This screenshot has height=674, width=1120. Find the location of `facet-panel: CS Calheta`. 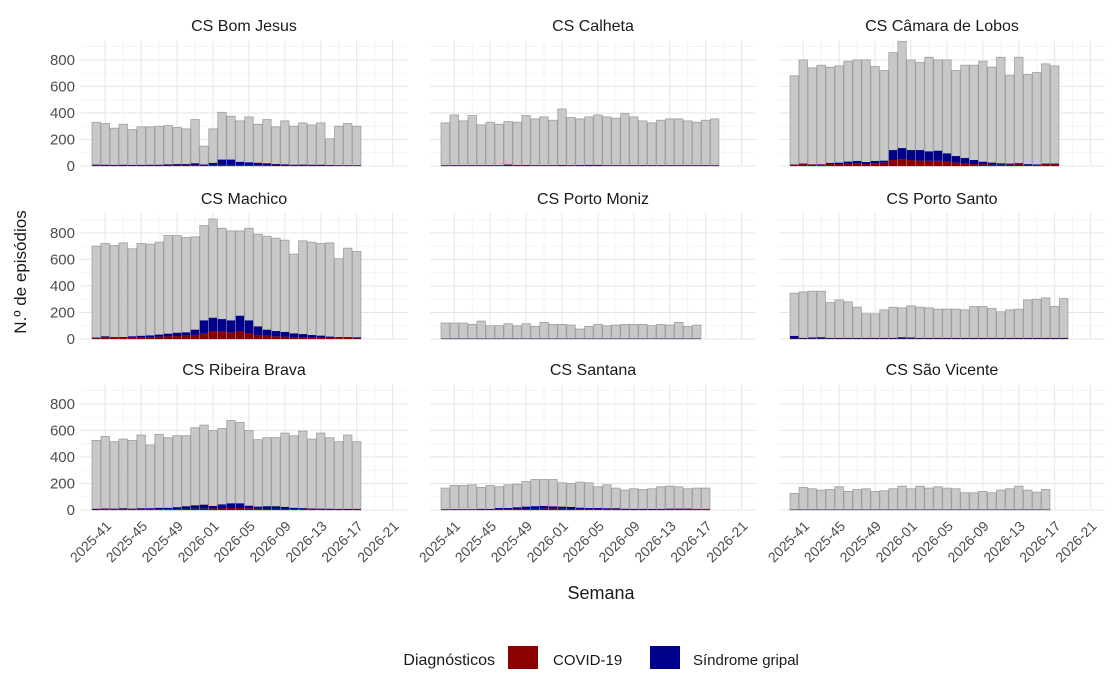

facet-panel: CS Calheta is located at coordinates (593, 92).